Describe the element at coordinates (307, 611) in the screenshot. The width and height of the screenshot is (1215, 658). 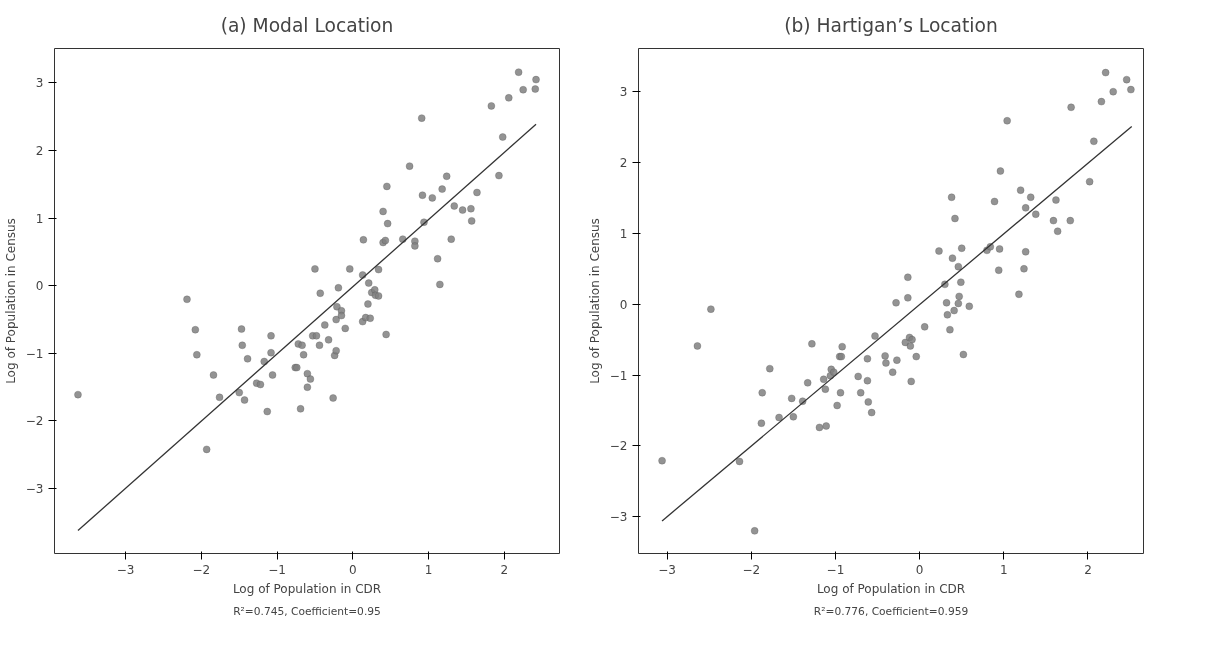
I see `text: R²=0.745, Coefficient=0.95` at that location.